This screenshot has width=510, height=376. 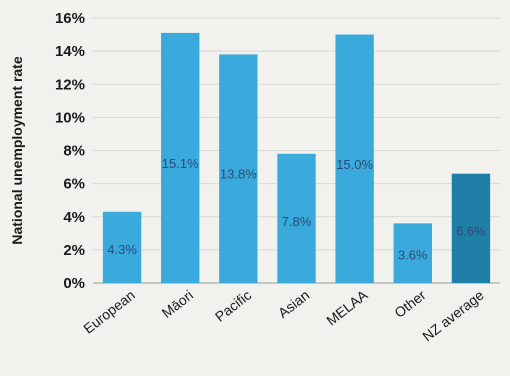 What do you see at coordinates (74, 217) in the screenshot?
I see `y-tick-label: 4%` at bounding box center [74, 217].